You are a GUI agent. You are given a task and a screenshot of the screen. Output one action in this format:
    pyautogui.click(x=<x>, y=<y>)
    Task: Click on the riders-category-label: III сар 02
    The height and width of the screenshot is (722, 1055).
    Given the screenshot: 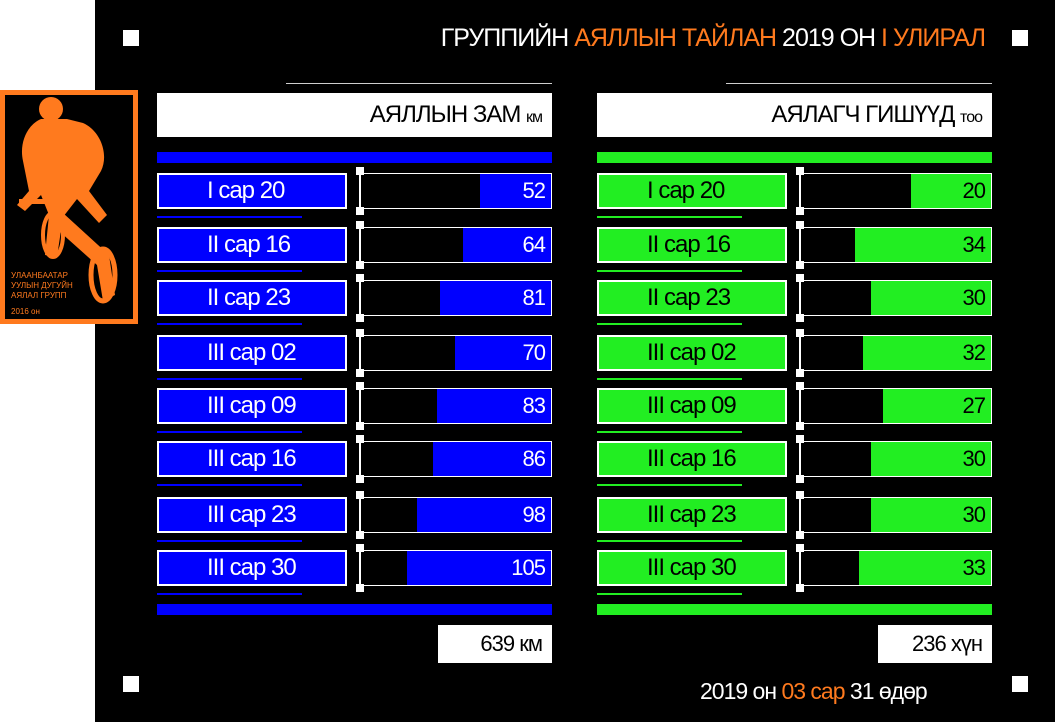 What is the action you would take?
    pyautogui.click(x=692, y=353)
    